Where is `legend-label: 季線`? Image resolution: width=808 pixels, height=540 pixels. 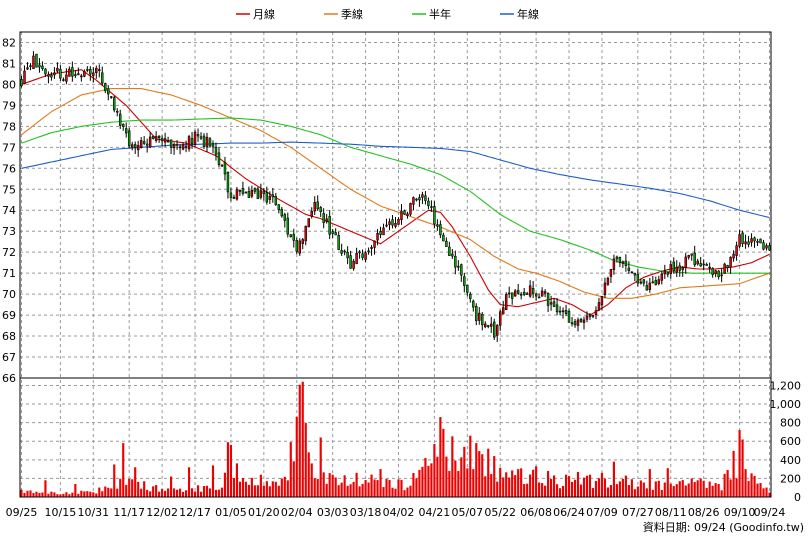 legend-label: 季線 is located at coordinates (352, 14).